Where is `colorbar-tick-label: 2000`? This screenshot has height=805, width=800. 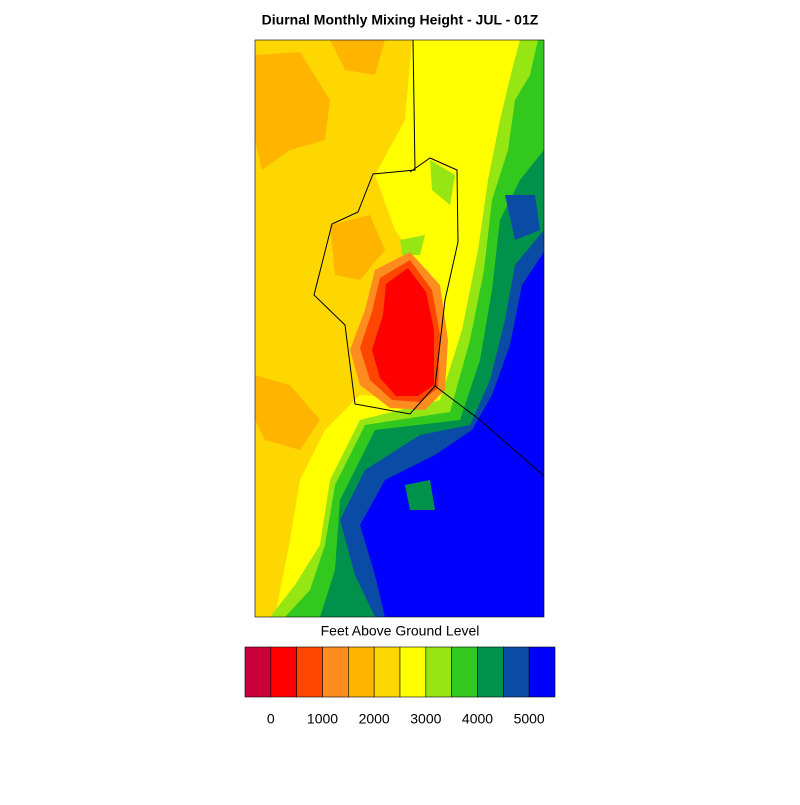
colorbar-tick-label: 2000 is located at coordinates (374, 719).